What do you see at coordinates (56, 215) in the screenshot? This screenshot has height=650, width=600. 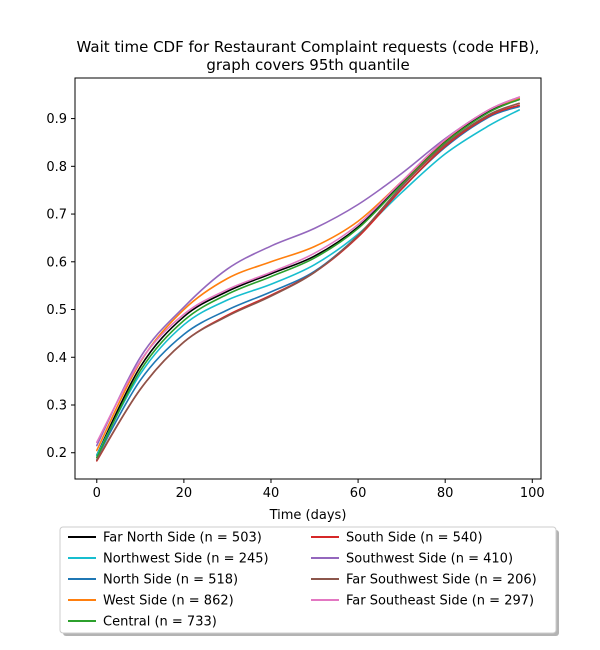 I see `y-tick-label: 0.7` at bounding box center [56, 215].